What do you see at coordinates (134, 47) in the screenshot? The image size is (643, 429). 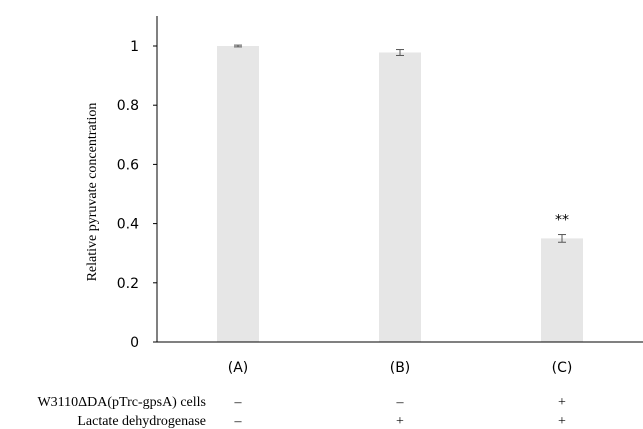 I see `y-tick-label: 1` at bounding box center [134, 47].